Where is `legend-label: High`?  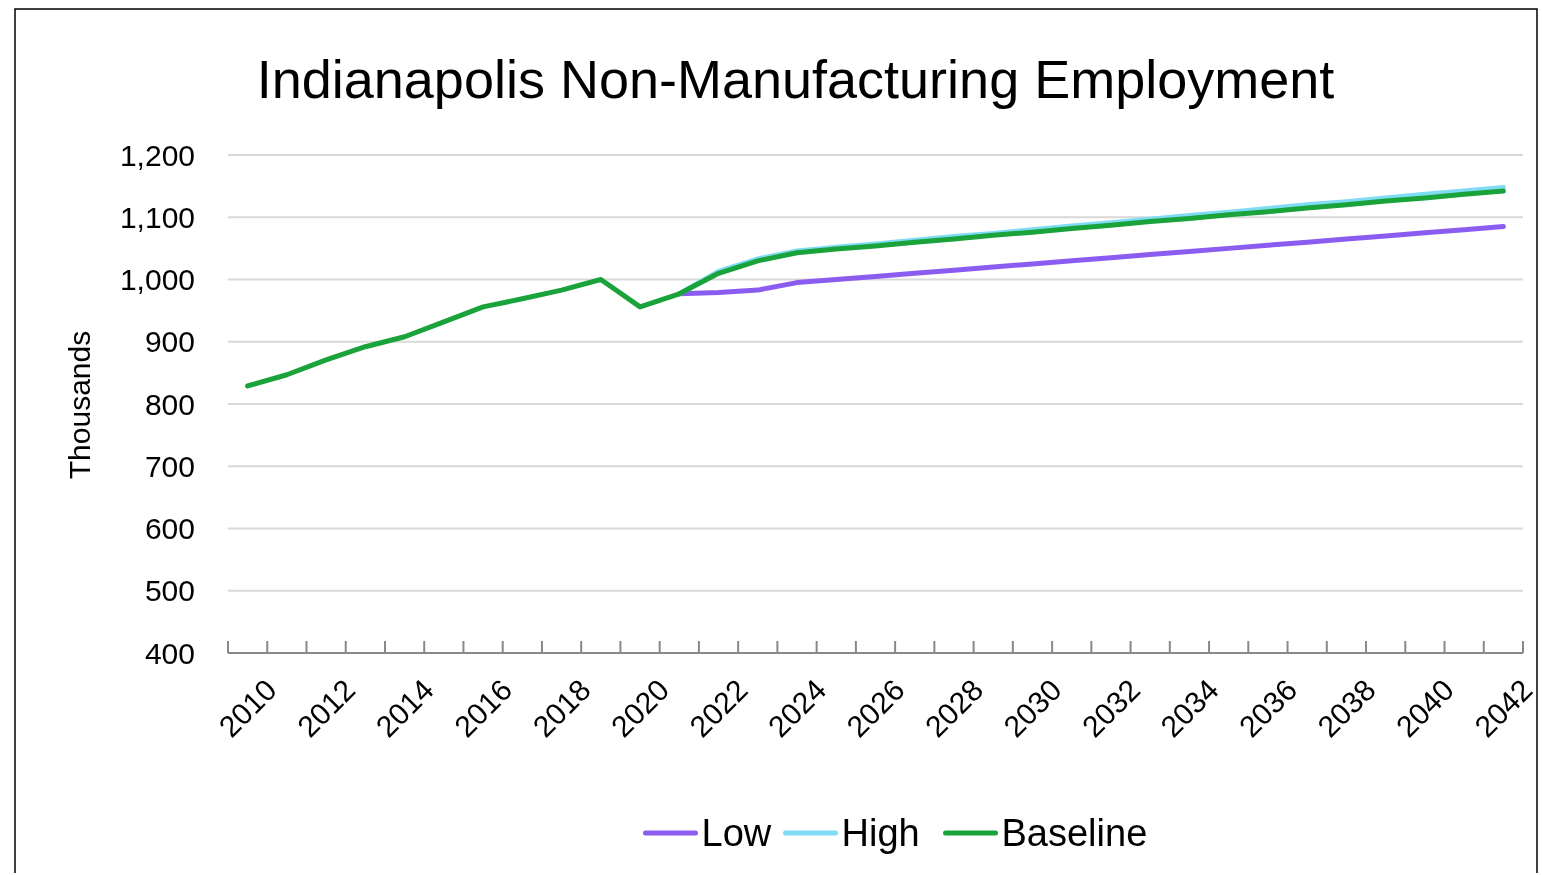
legend-label: High is located at coordinates (880, 833).